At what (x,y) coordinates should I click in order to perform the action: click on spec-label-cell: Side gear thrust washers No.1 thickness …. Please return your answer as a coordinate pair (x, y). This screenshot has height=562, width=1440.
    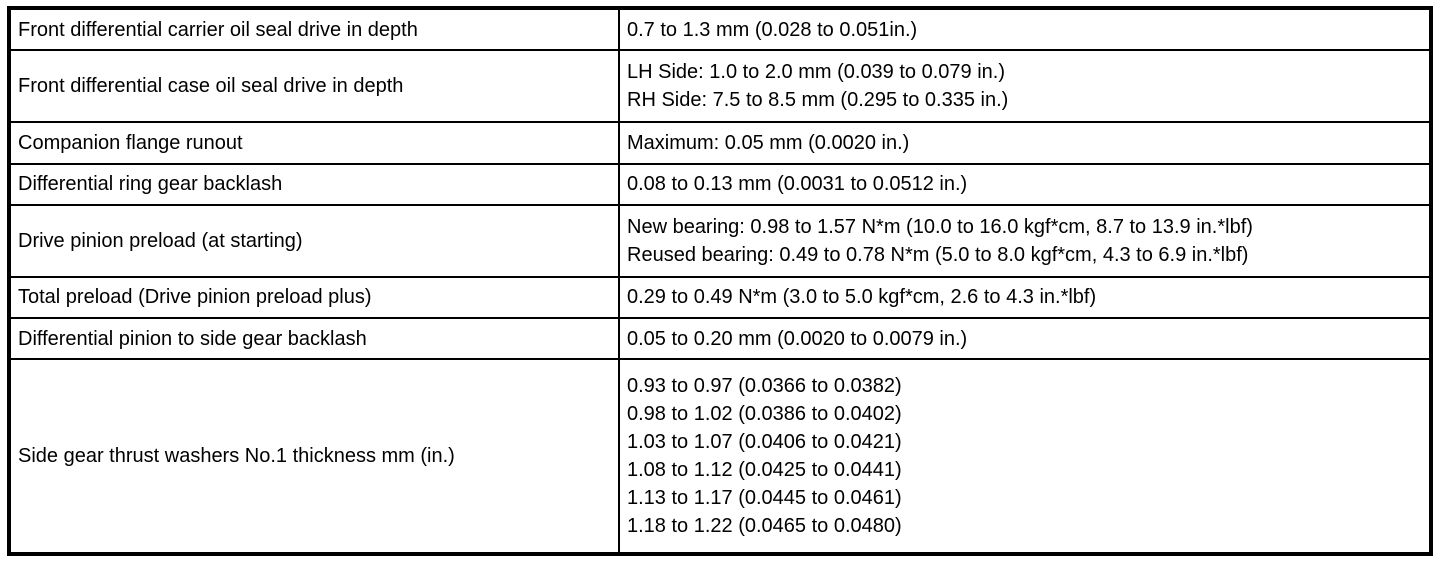
    Looking at the image, I should click on (314, 456).